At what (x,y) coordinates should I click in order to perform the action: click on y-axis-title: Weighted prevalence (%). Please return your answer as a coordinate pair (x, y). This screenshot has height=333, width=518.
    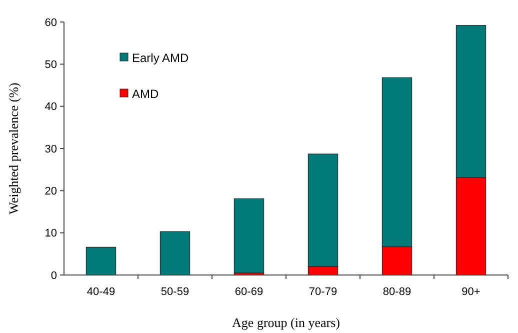
    Looking at the image, I should click on (13, 148).